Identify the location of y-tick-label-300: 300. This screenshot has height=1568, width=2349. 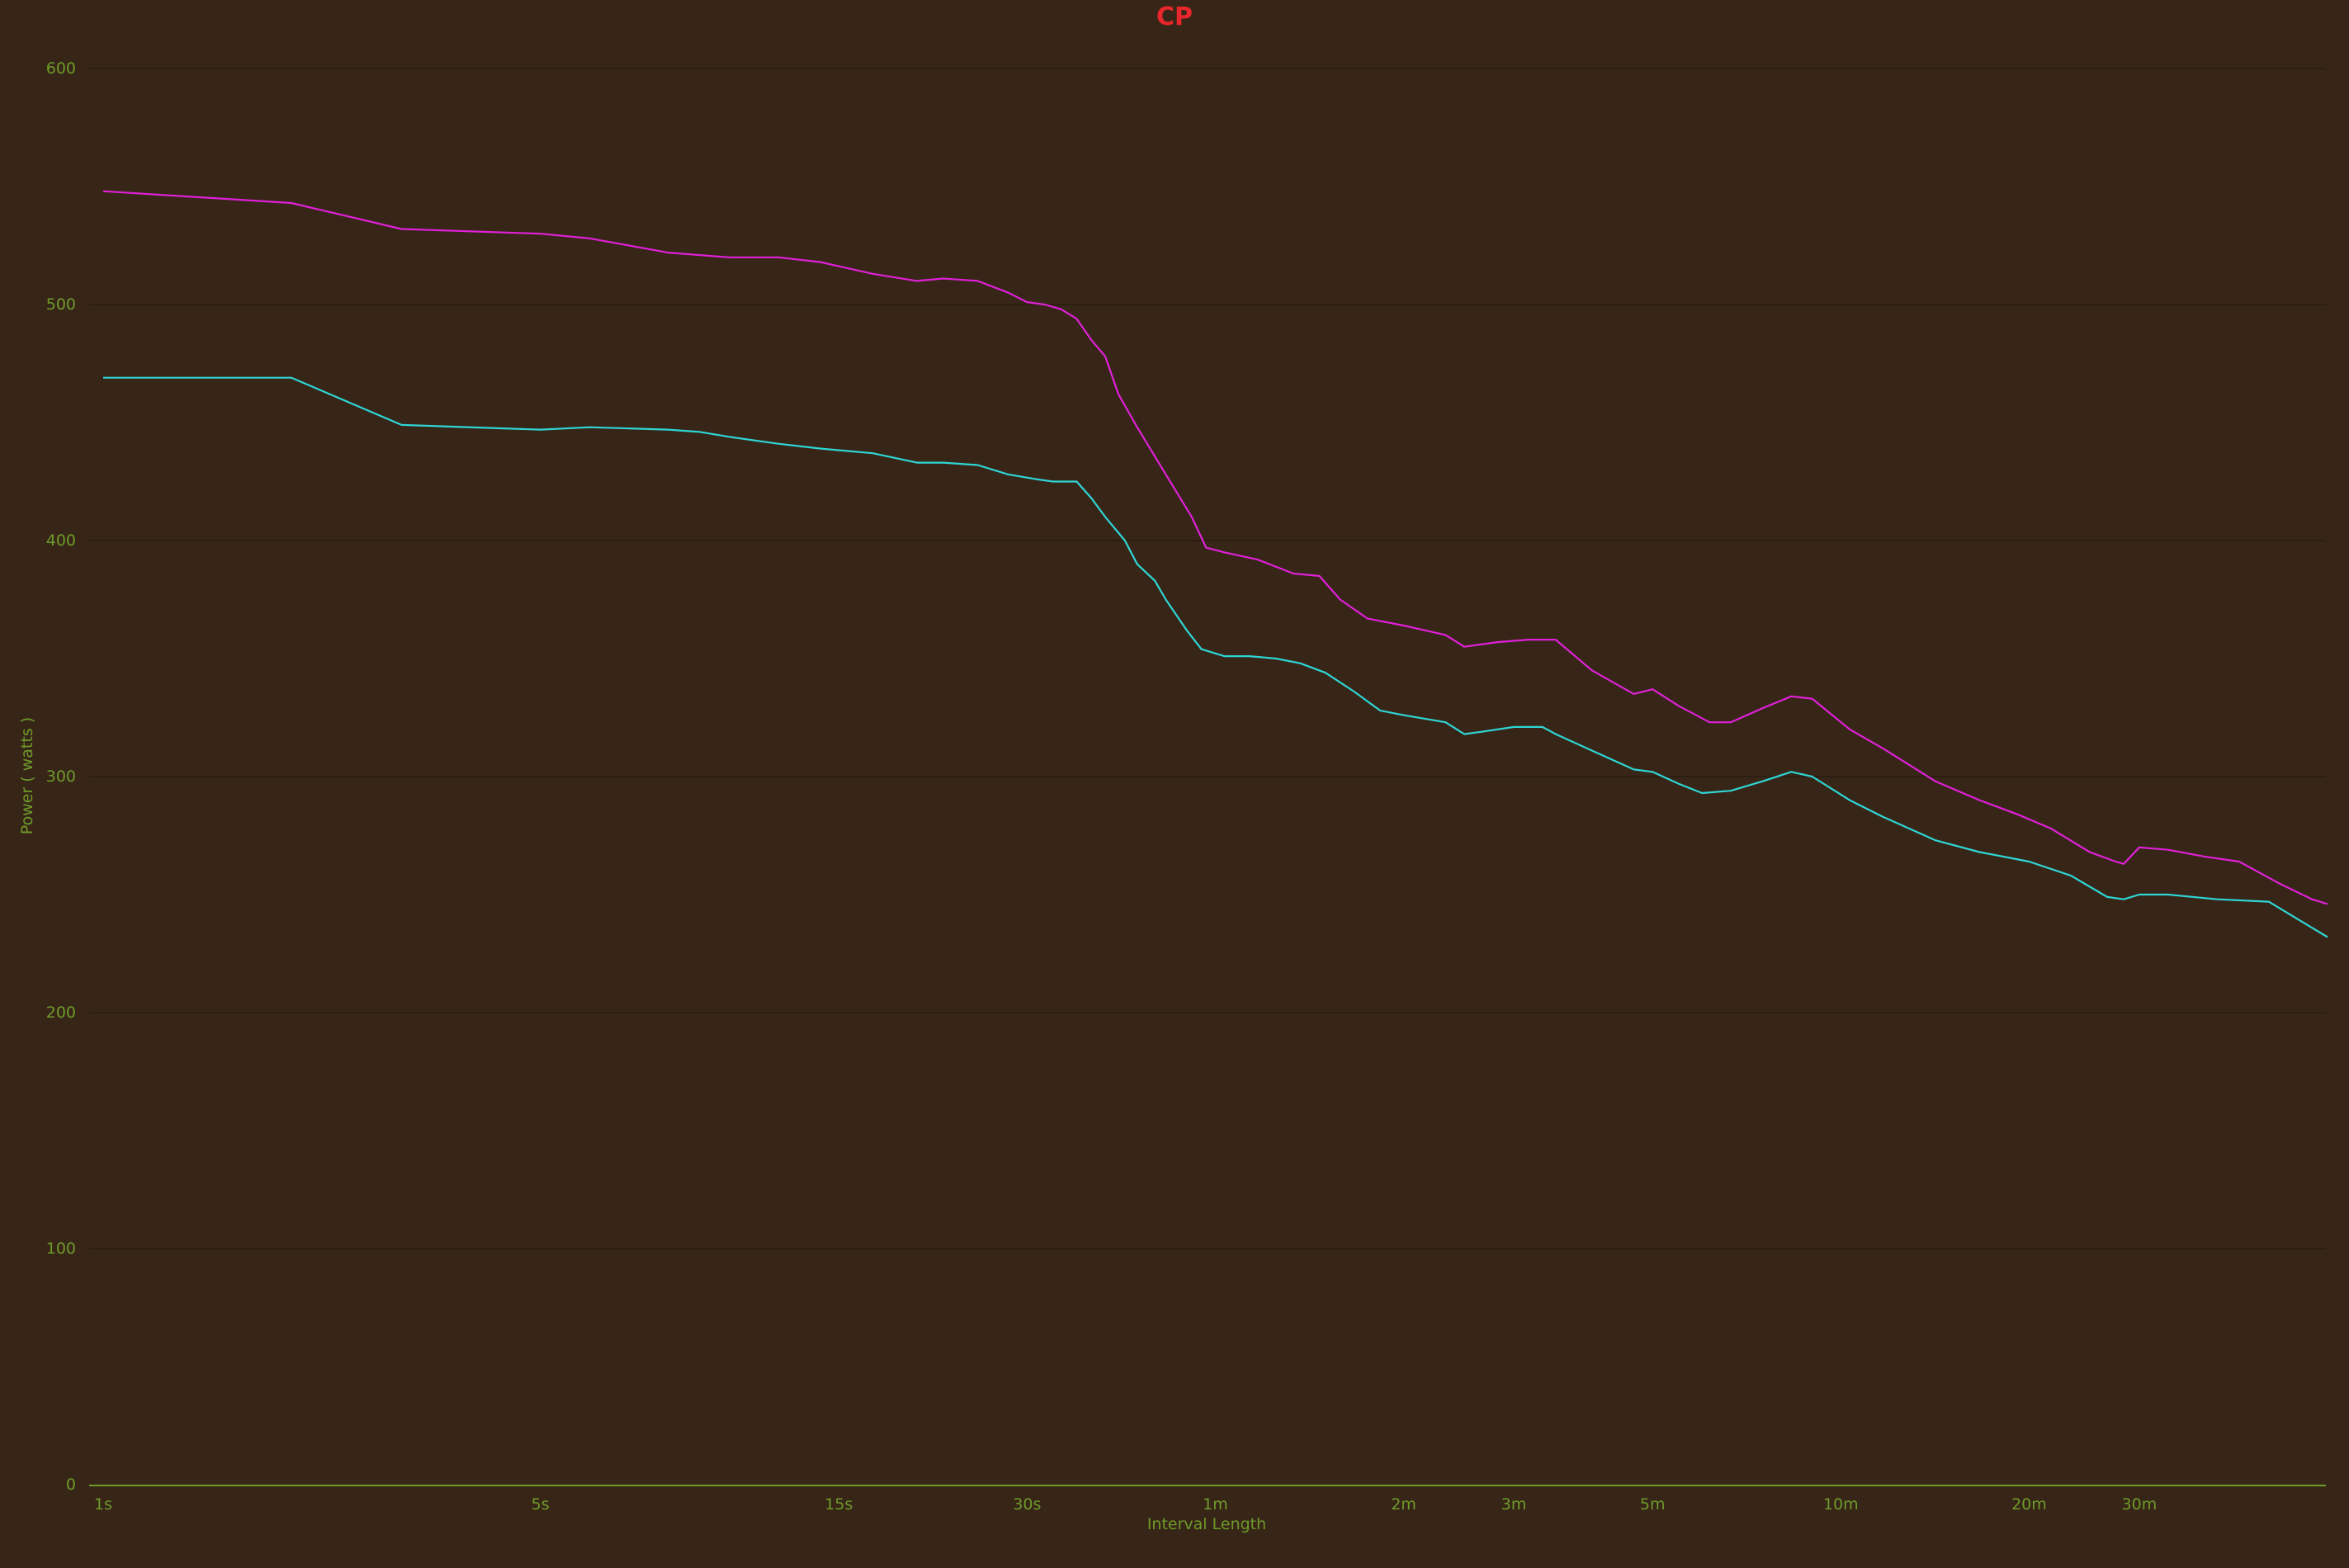
(61, 776).